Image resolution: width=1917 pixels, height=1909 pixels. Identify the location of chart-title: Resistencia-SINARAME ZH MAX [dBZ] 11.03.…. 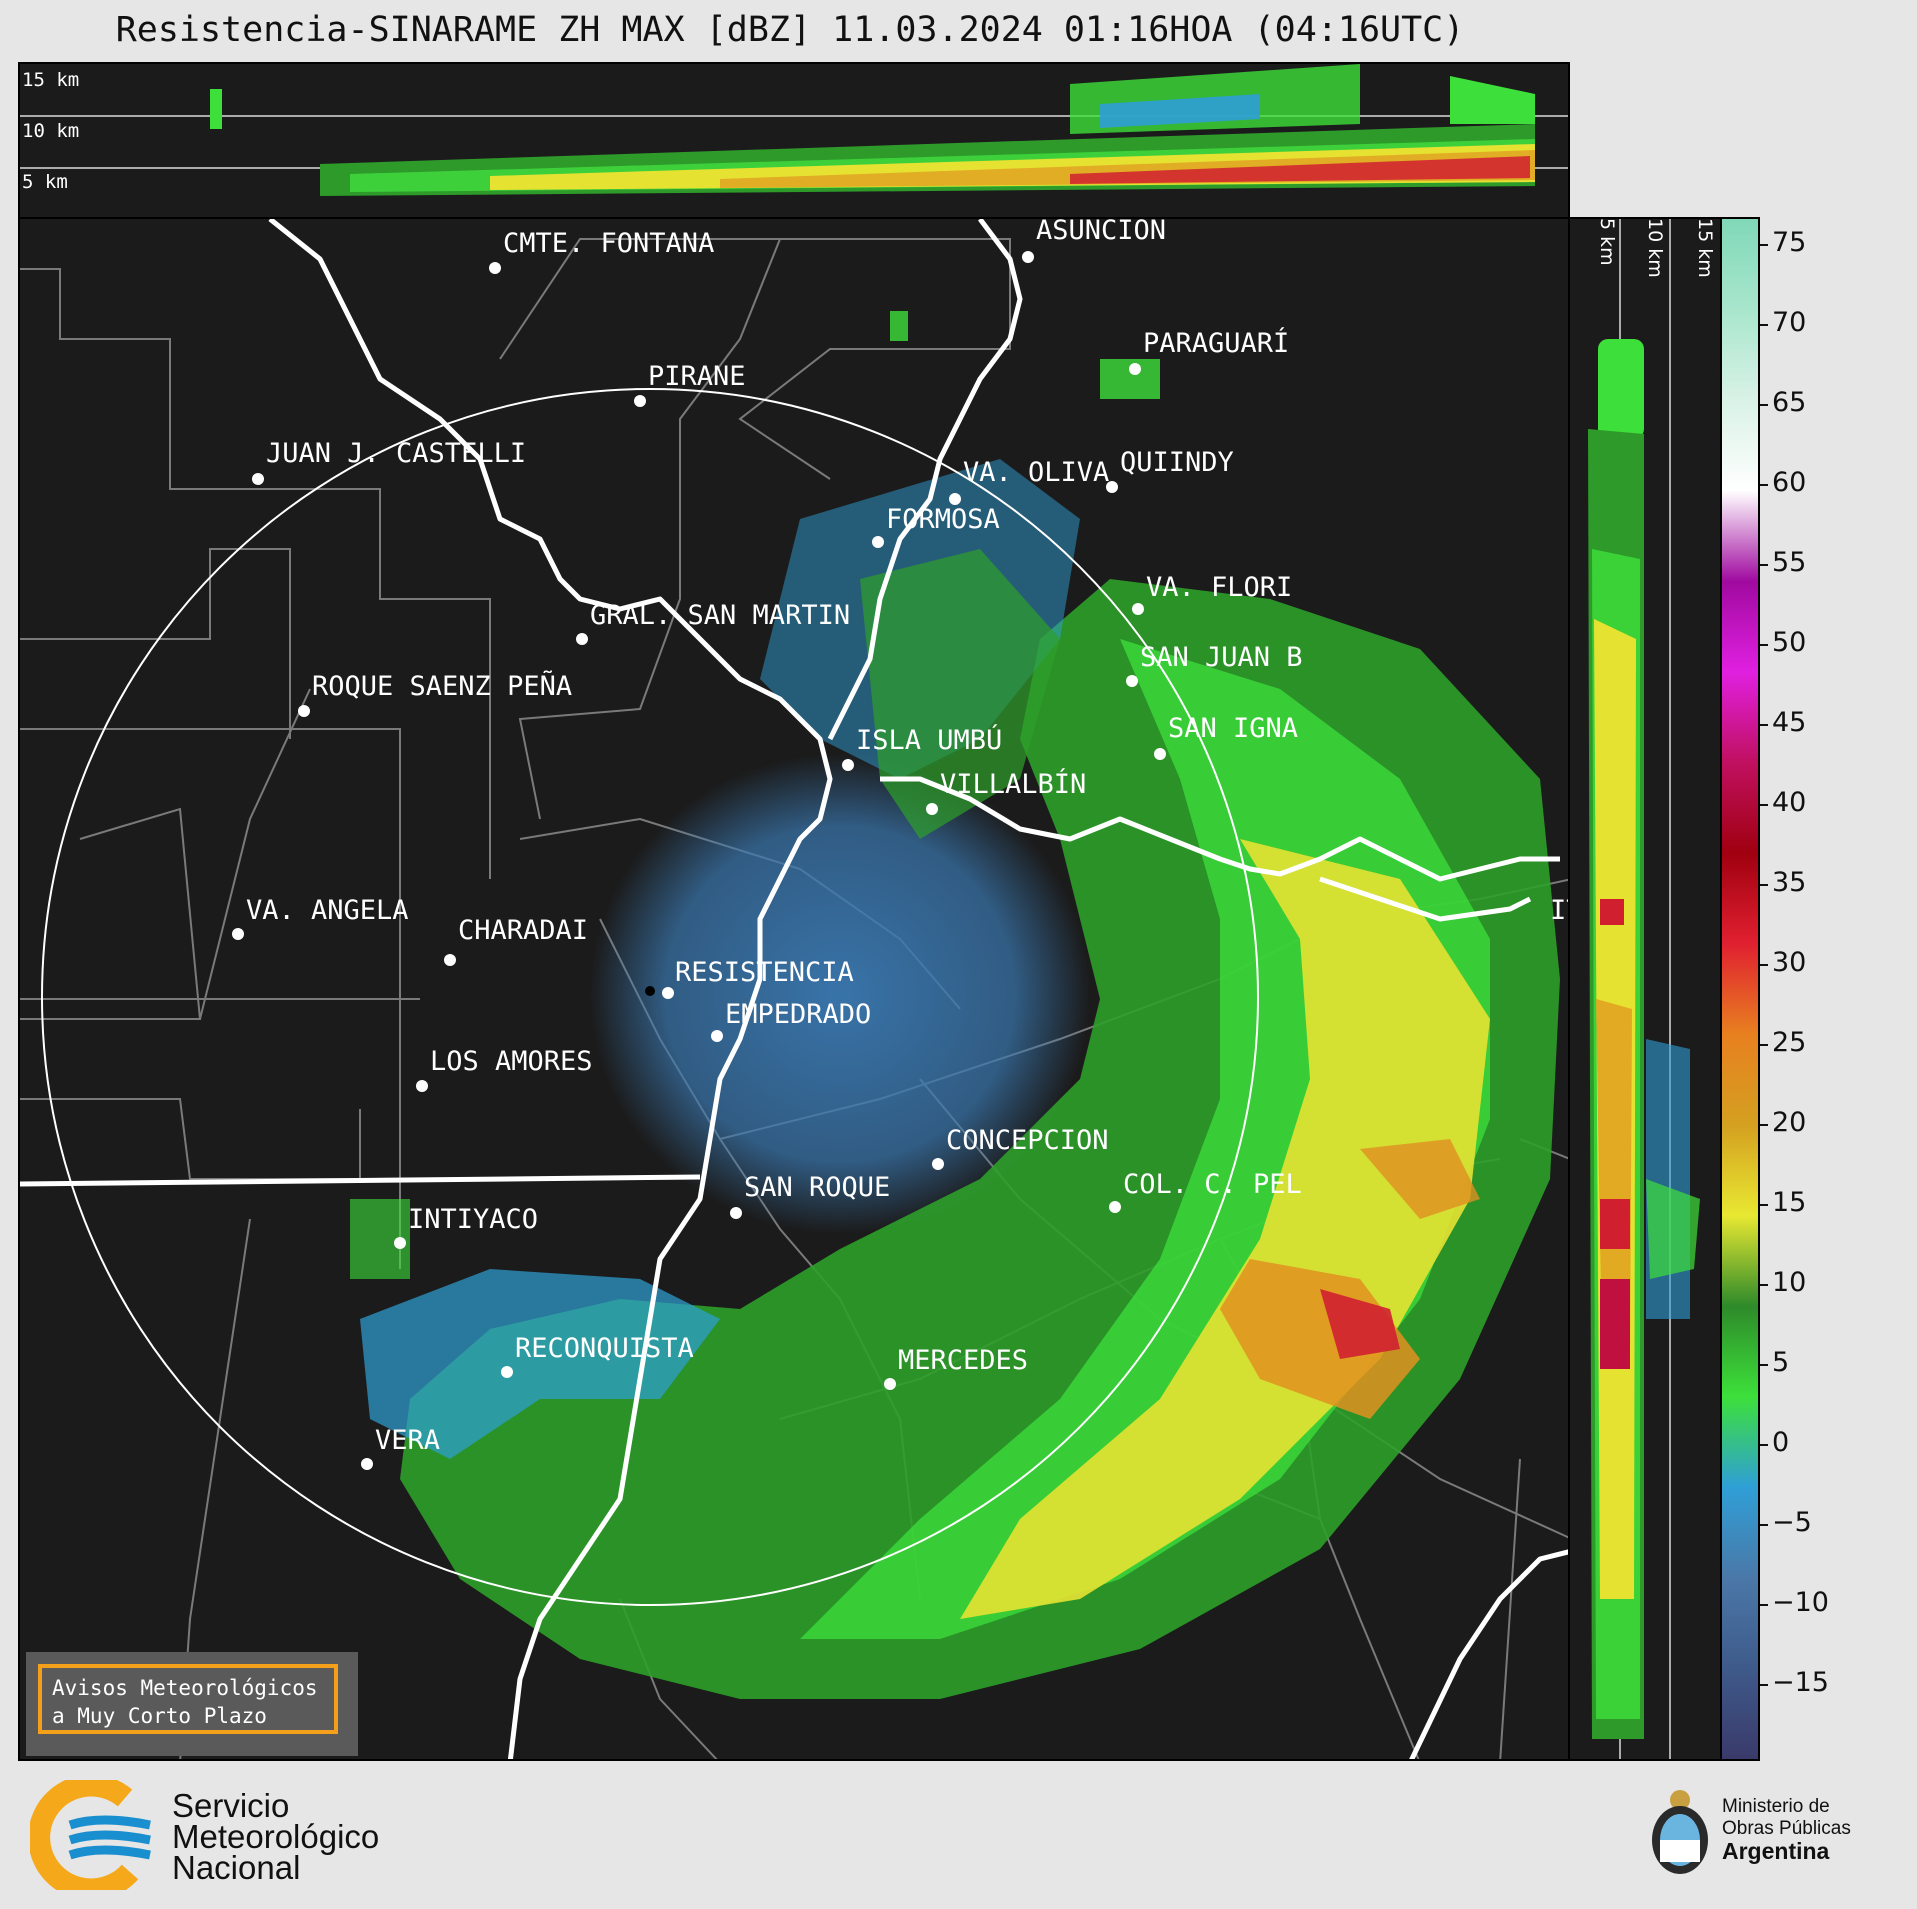
(790, 30).